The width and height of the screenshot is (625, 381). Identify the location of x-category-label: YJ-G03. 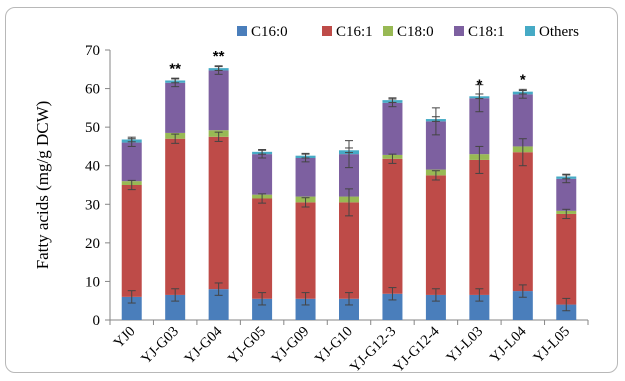
(160, 346).